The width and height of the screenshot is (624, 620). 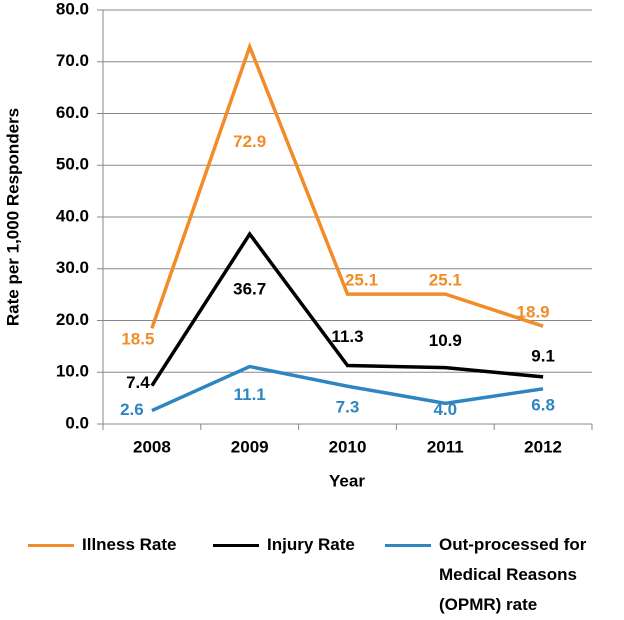 I want to click on data-label: 6.8, so click(x=543, y=404).